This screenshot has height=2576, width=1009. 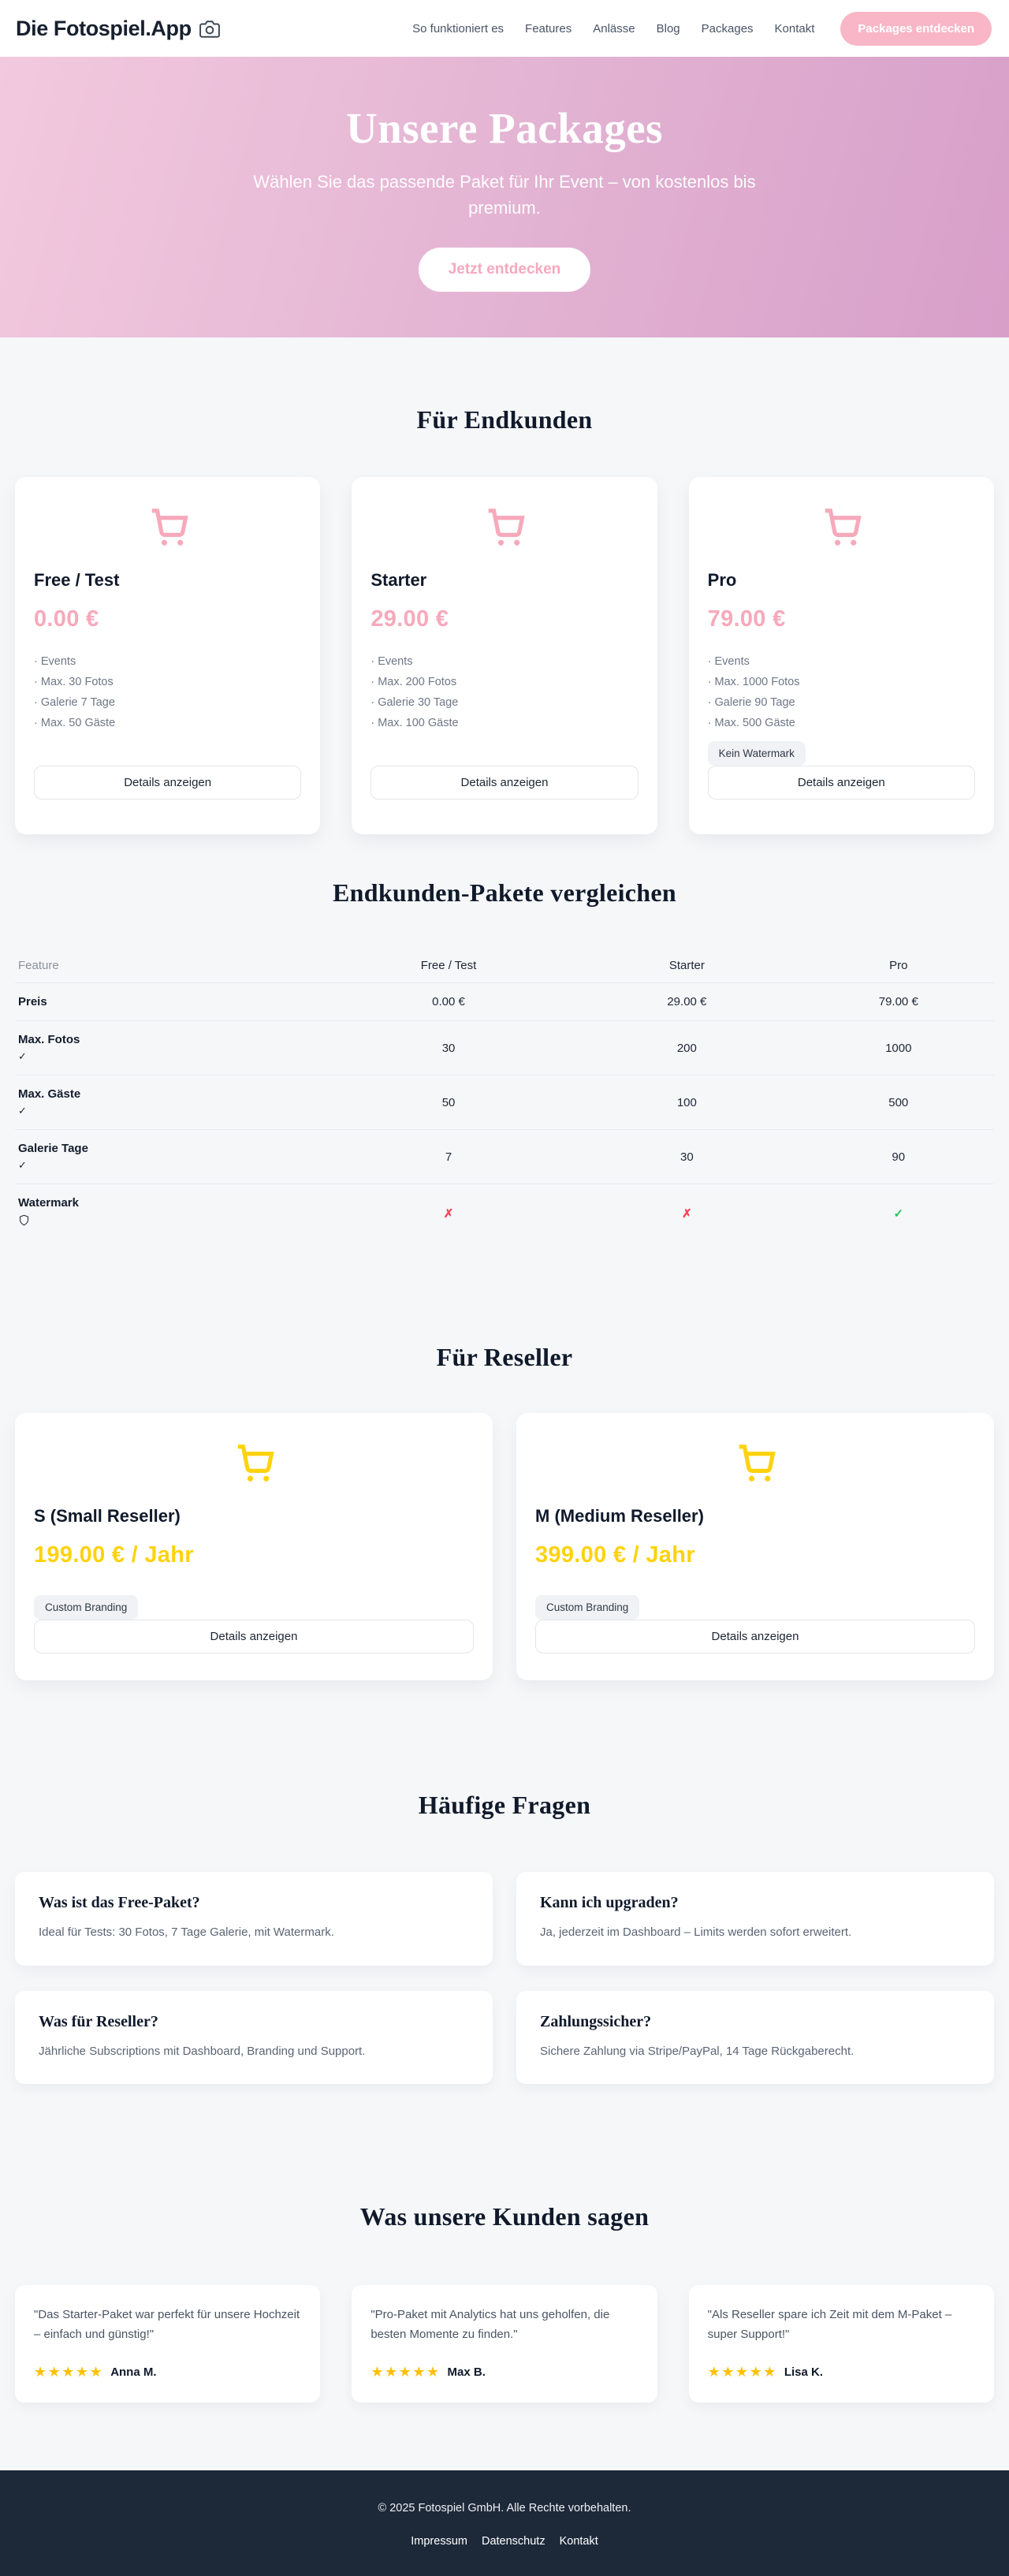 What do you see at coordinates (38, 966) in the screenshot?
I see `column-header-feature: Feature` at bounding box center [38, 966].